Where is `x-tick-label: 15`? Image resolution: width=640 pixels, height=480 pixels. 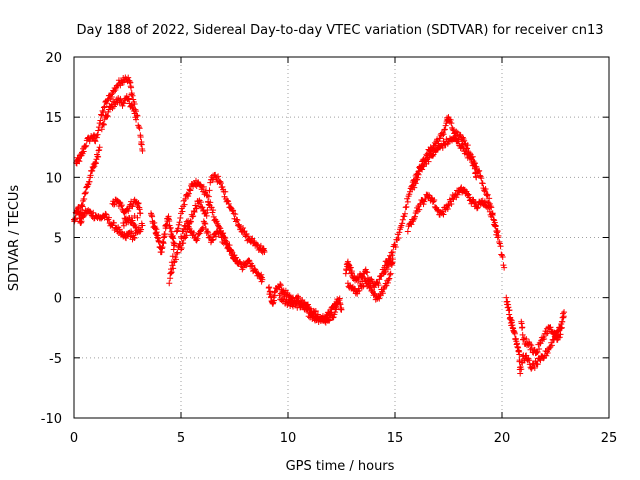 x-tick-label: 15 is located at coordinates (395, 438).